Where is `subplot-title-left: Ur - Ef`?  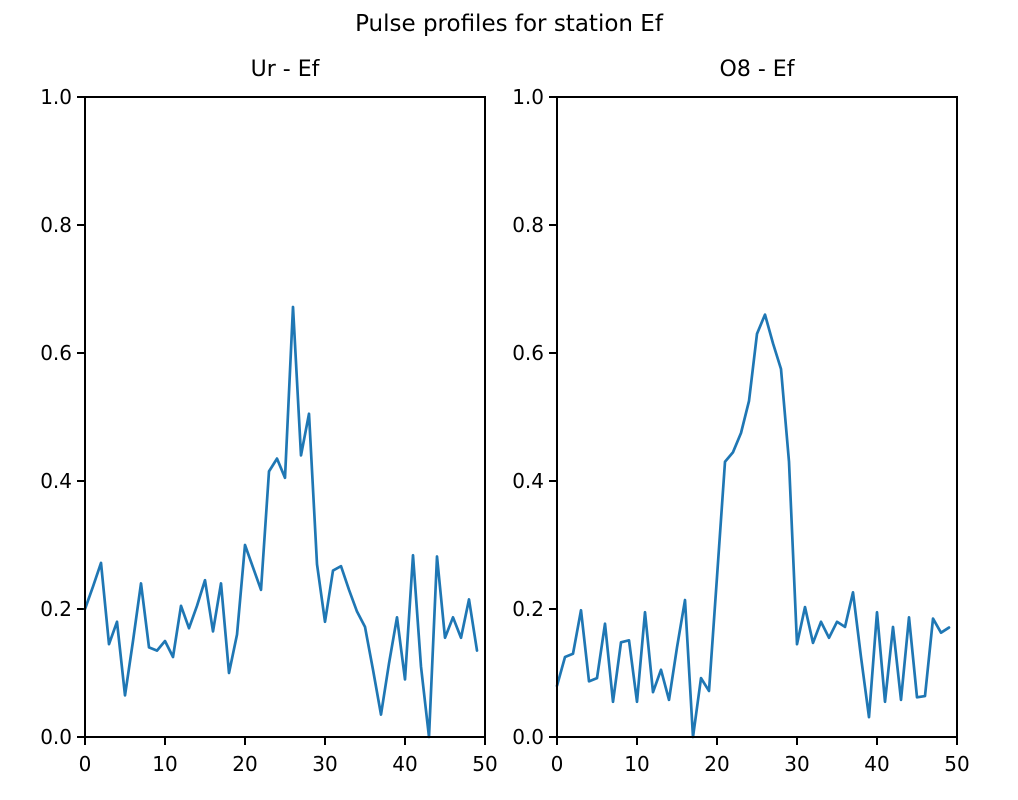 subplot-title-left: Ur - Ef is located at coordinates (285, 69).